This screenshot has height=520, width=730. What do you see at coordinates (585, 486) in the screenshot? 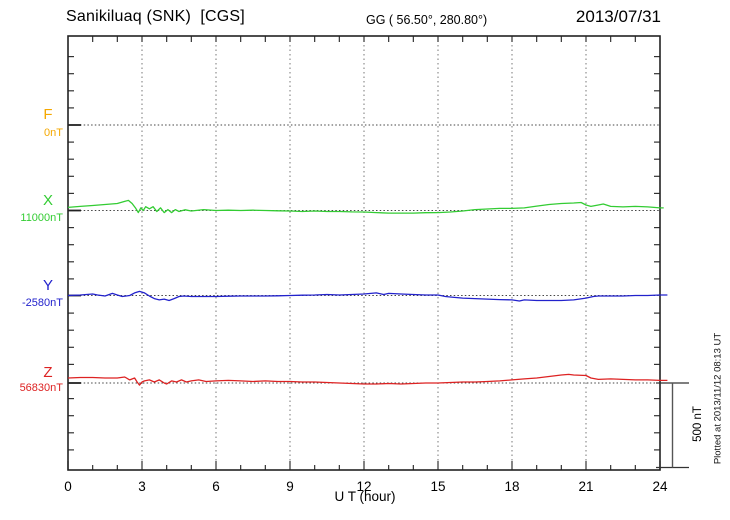
I see `x-tick-label: 21` at bounding box center [585, 486].